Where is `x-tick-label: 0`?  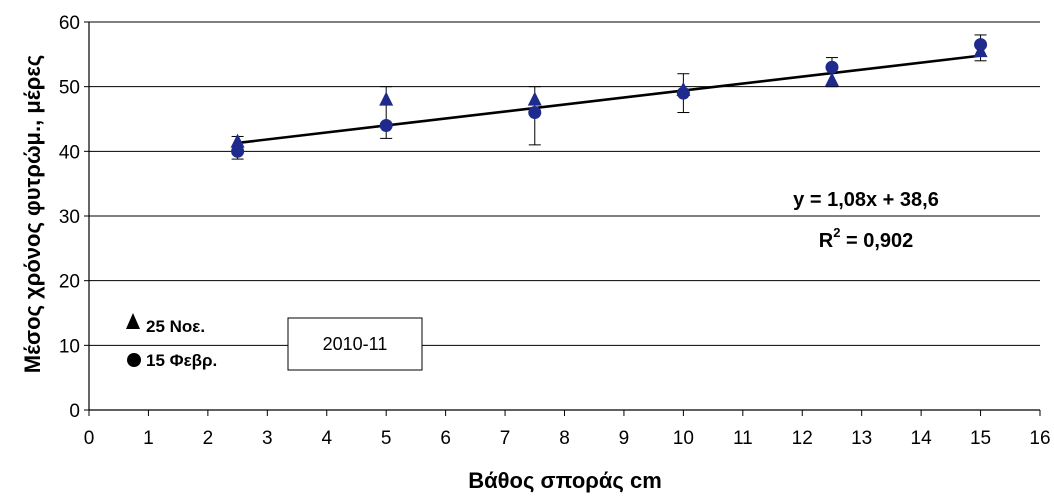 x-tick-label: 0 is located at coordinates (89, 438).